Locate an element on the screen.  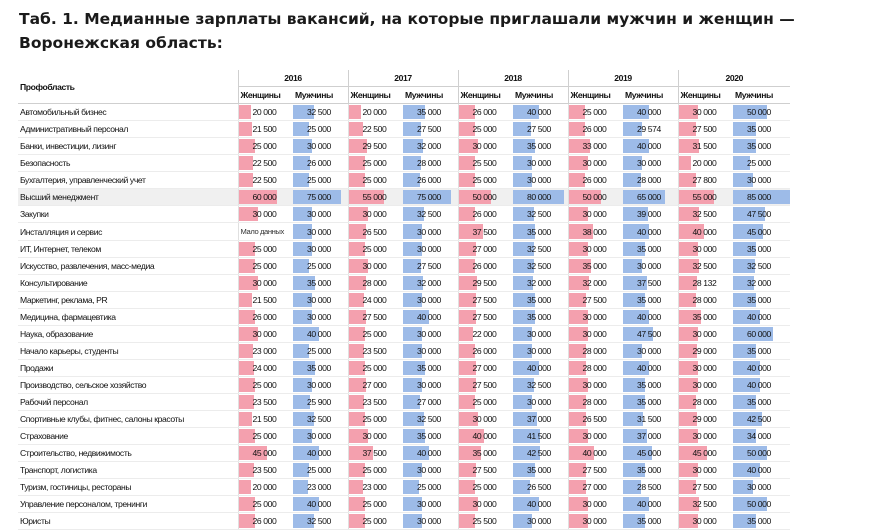
women-salary-cell: 27 000 is located at coordinates (485, 249).